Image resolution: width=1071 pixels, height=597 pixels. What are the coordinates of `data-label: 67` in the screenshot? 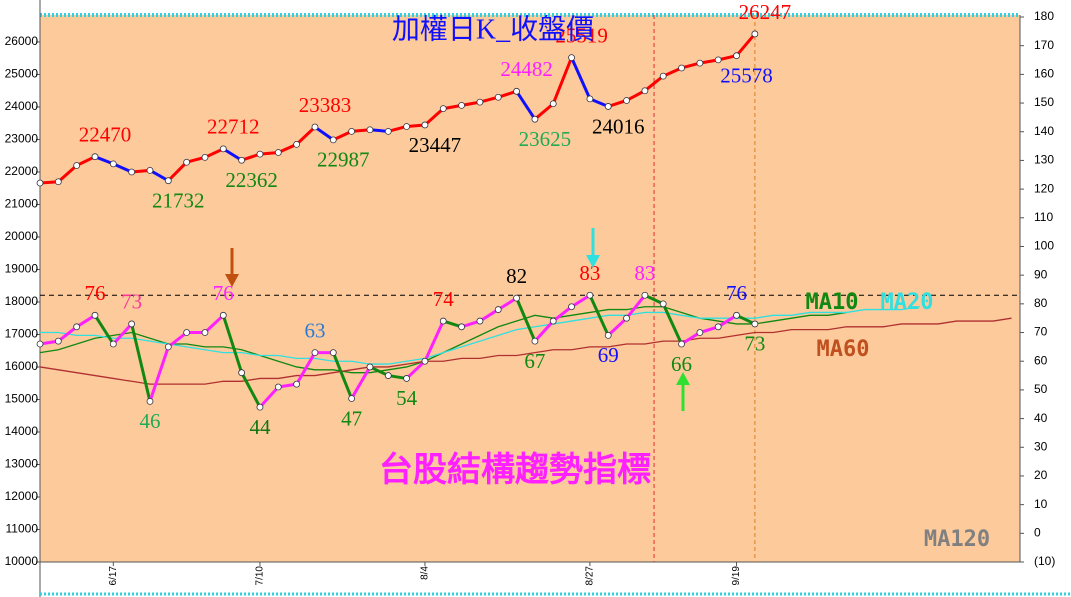 It's located at (534, 361).